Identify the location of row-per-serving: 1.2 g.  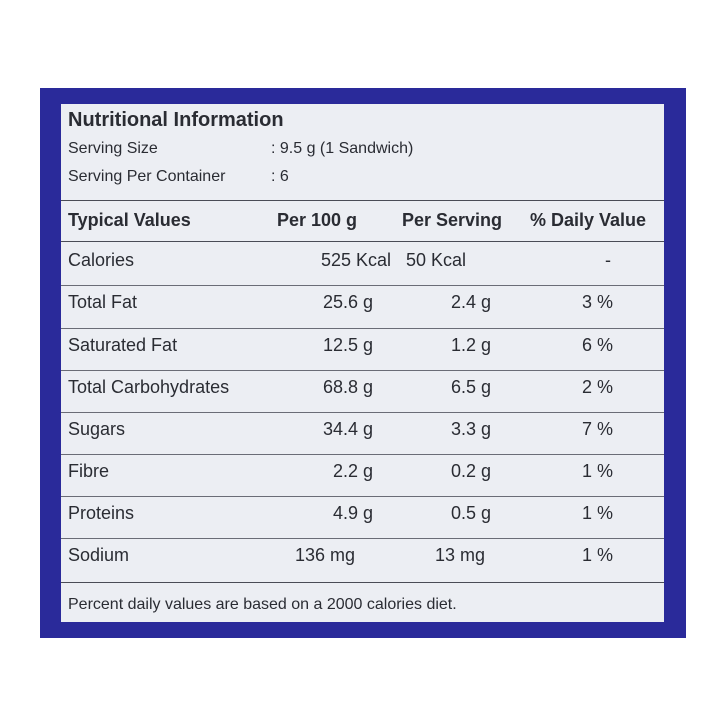
(470, 345).